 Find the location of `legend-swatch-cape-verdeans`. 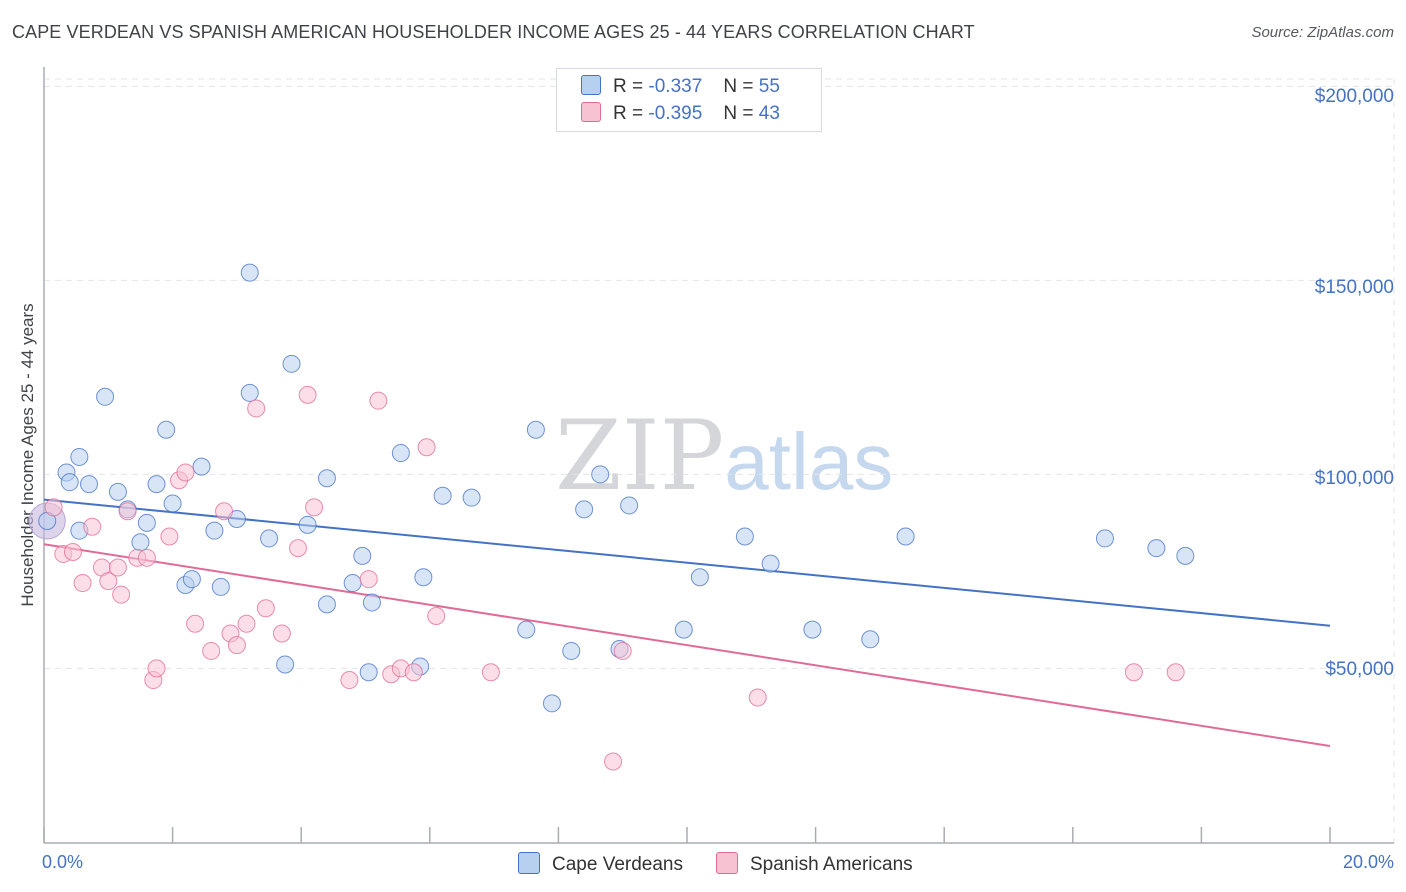

legend-swatch-cape-verdeans is located at coordinates (591, 85).